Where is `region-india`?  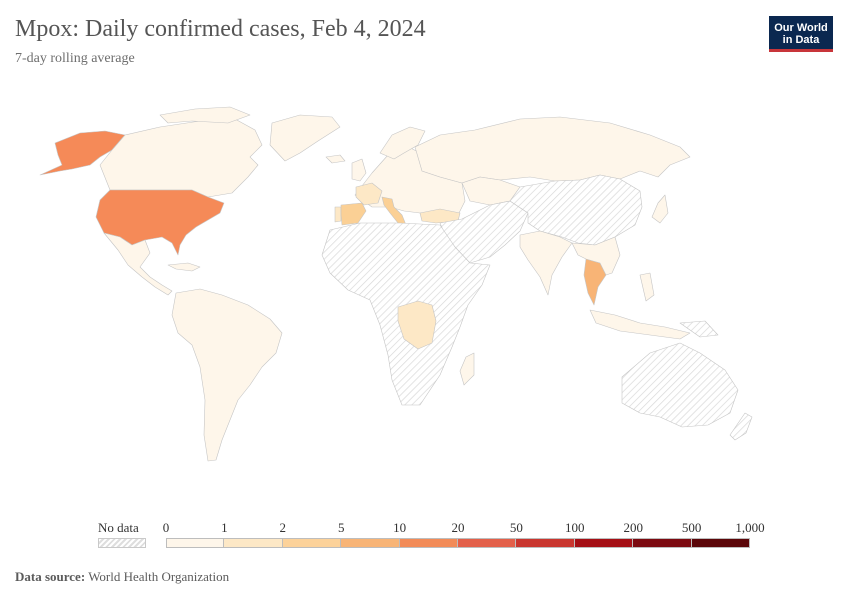
region-india is located at coordinates (546, 263).